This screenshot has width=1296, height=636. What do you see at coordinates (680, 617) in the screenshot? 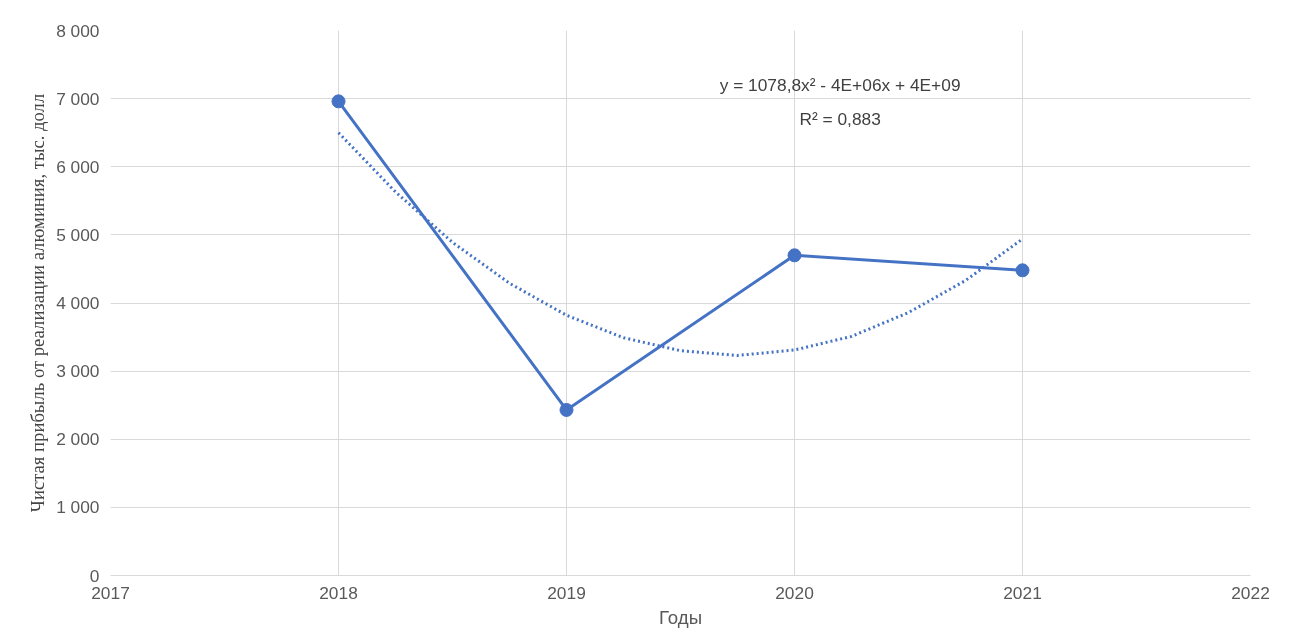
I see `x-axis-title: Годы` at bounding box center [680, 617].